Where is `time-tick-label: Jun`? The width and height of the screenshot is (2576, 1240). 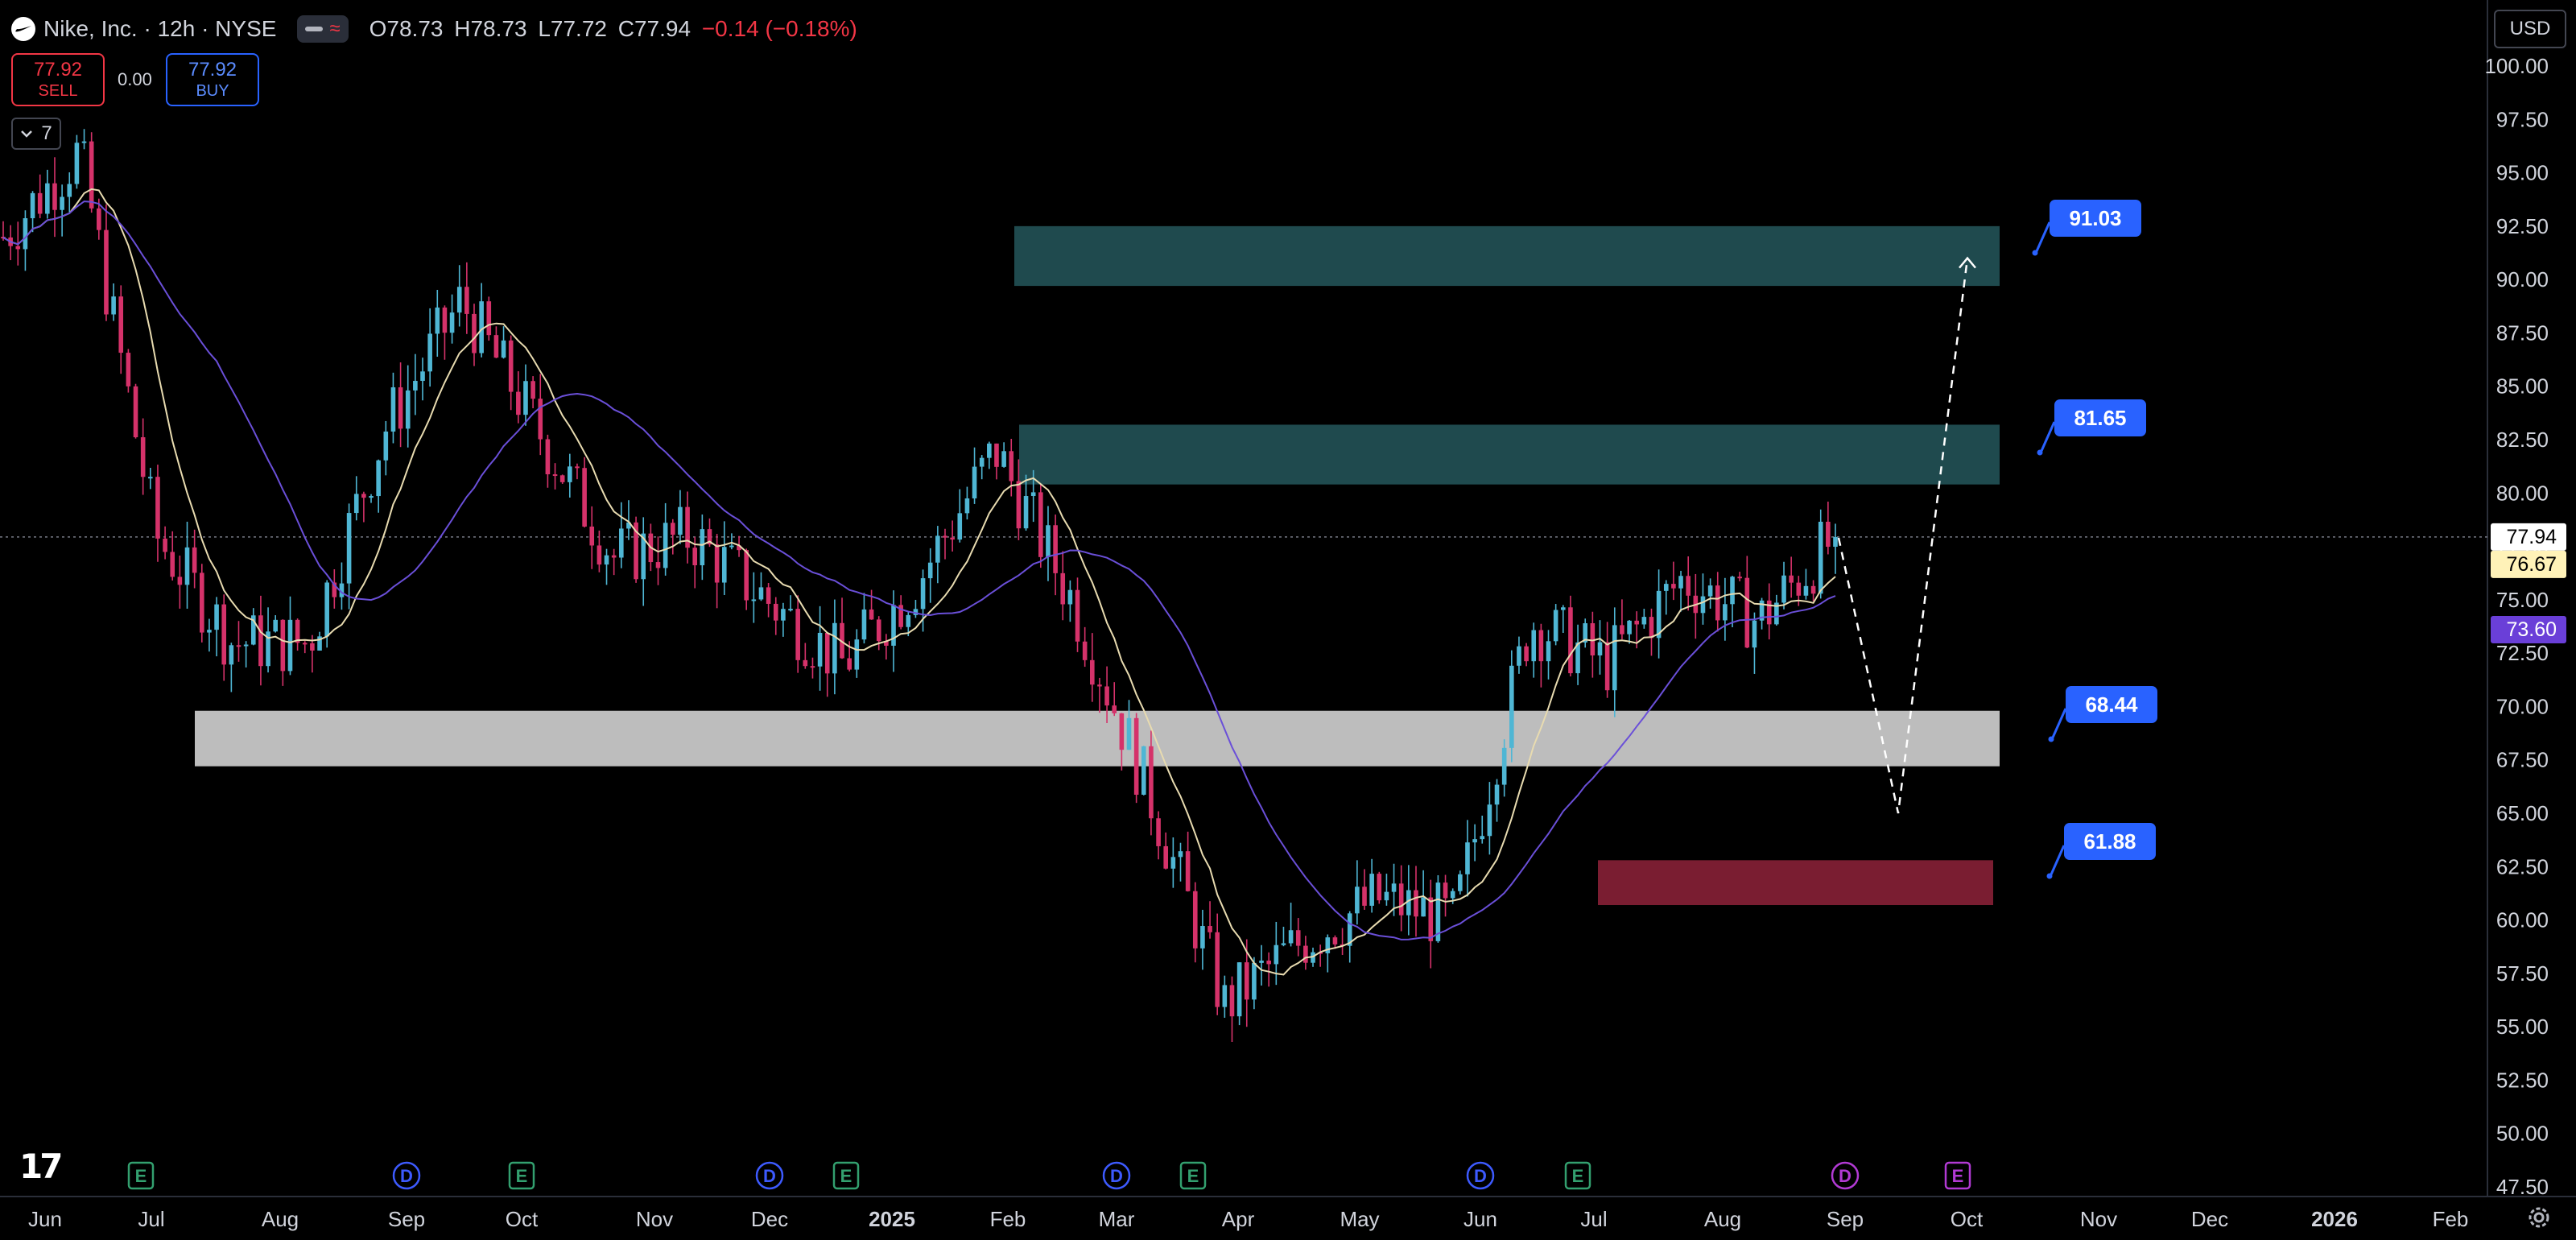
time-tick-label: Jun is located at coordinates (1480, 1219).